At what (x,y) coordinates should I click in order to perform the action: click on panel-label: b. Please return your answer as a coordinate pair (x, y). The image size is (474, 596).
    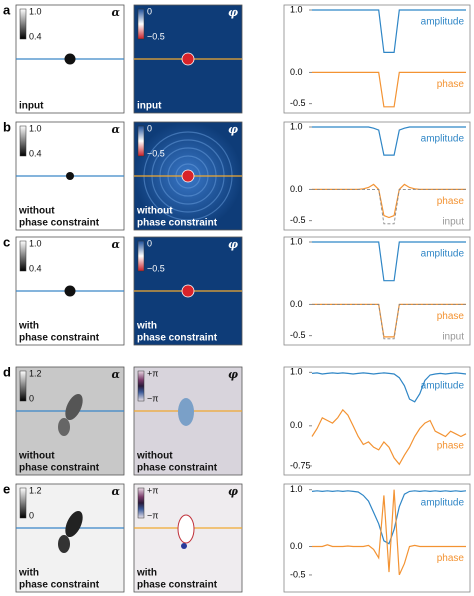
    Looking at the image, I should click on (7, 126).